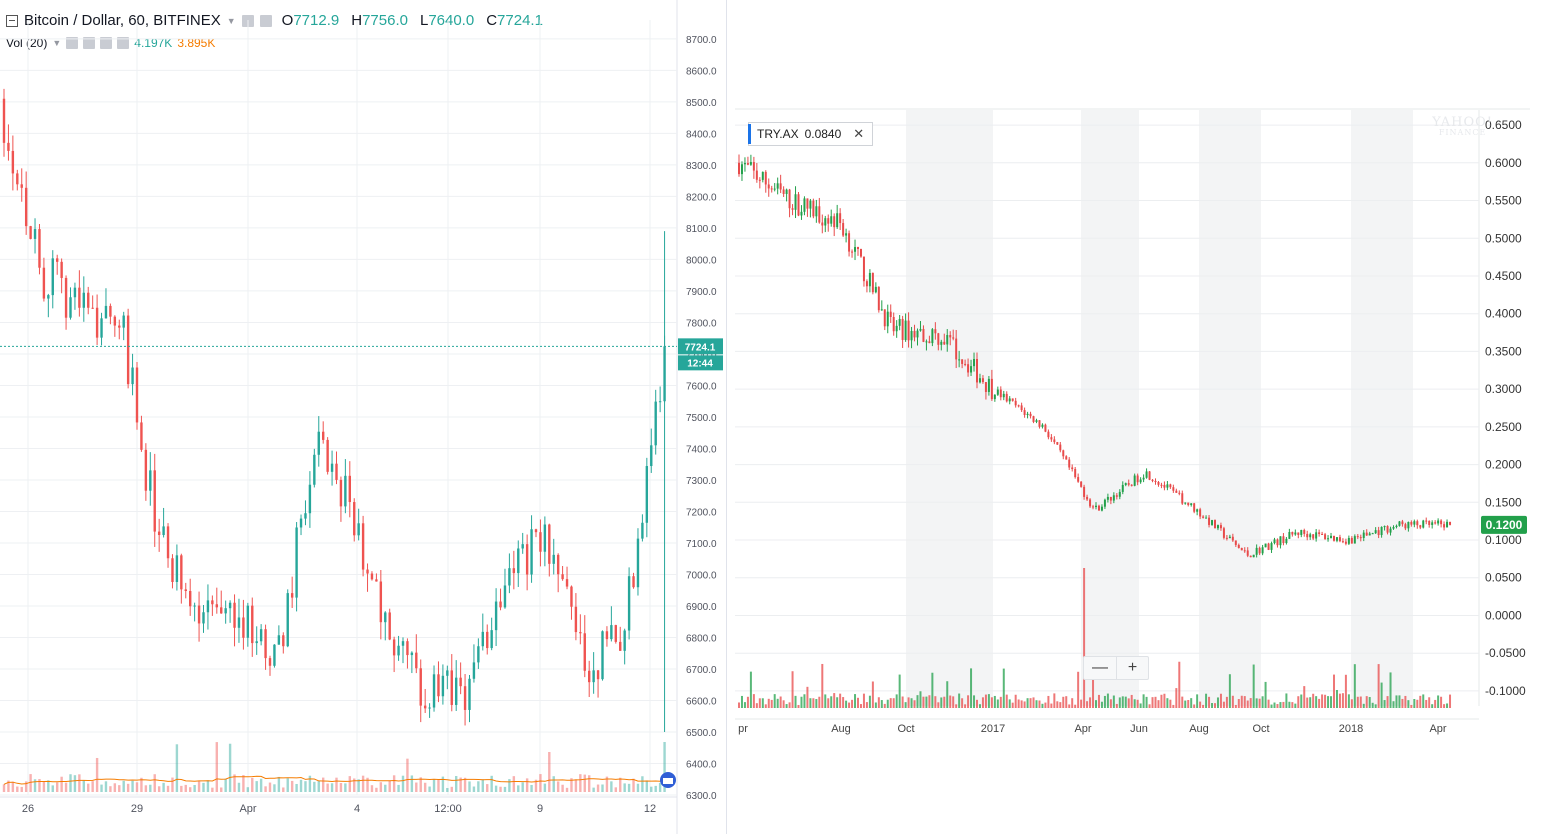  Describe the element at coordinates (701, 418) in the screenshot. I see `y-tick-label: 7500.0` at that location.